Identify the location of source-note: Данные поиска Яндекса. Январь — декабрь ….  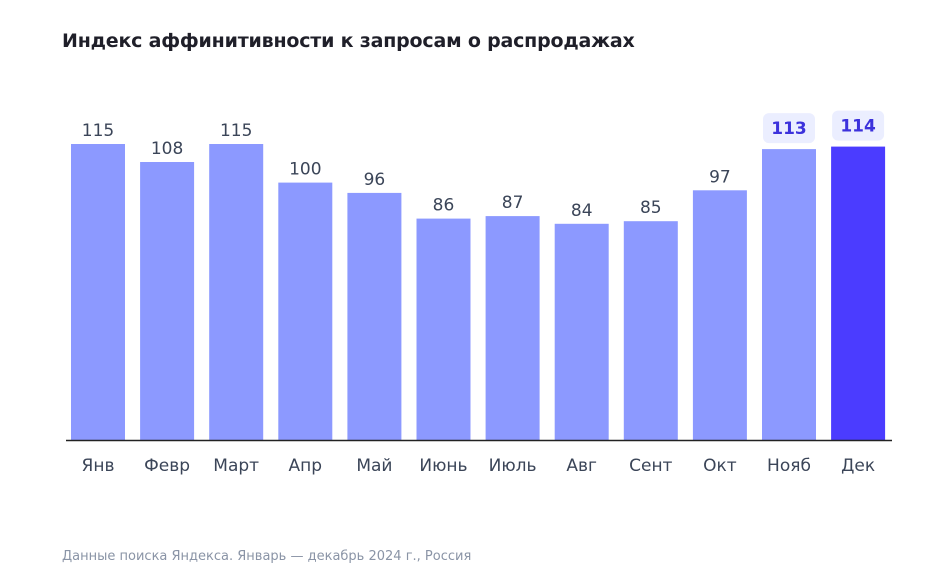
(267, 556).